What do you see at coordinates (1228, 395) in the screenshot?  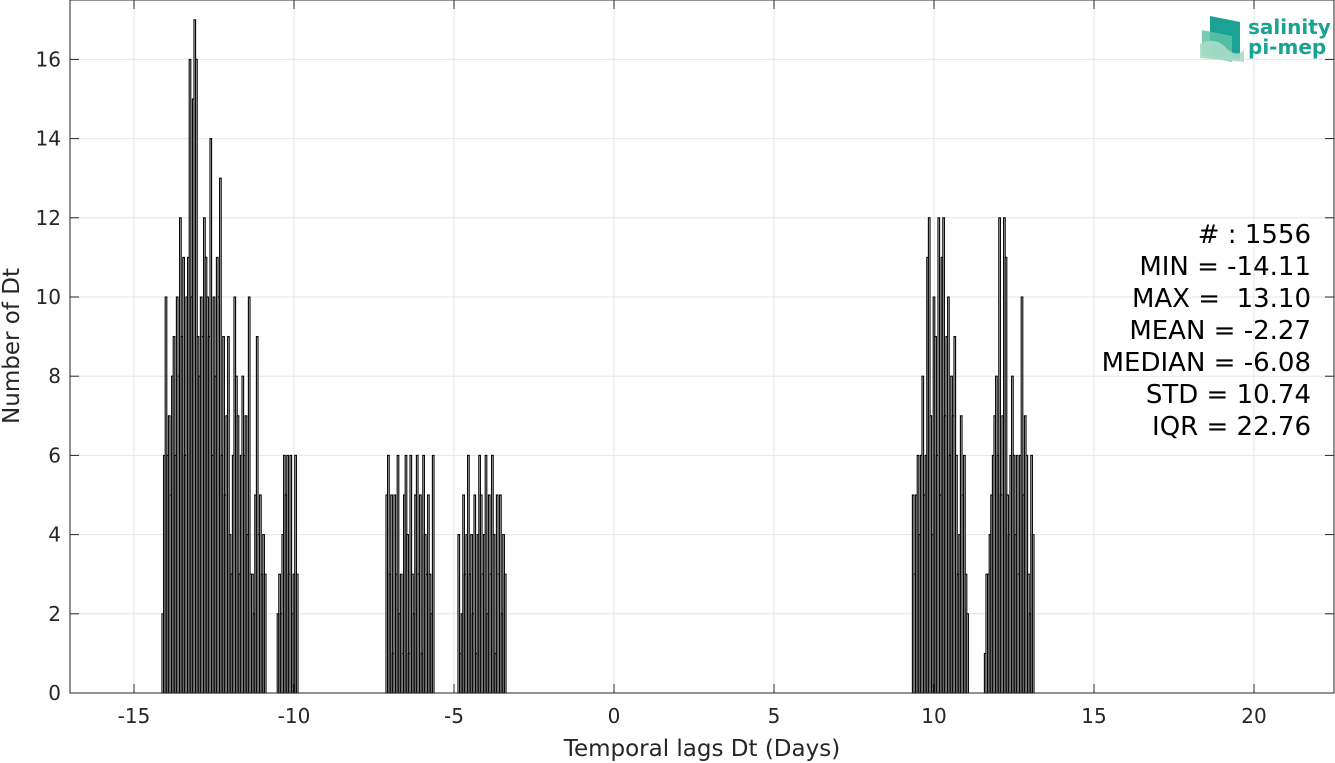 I see `stat-std: STD = 10.74` at bounding box center [1228, 395].